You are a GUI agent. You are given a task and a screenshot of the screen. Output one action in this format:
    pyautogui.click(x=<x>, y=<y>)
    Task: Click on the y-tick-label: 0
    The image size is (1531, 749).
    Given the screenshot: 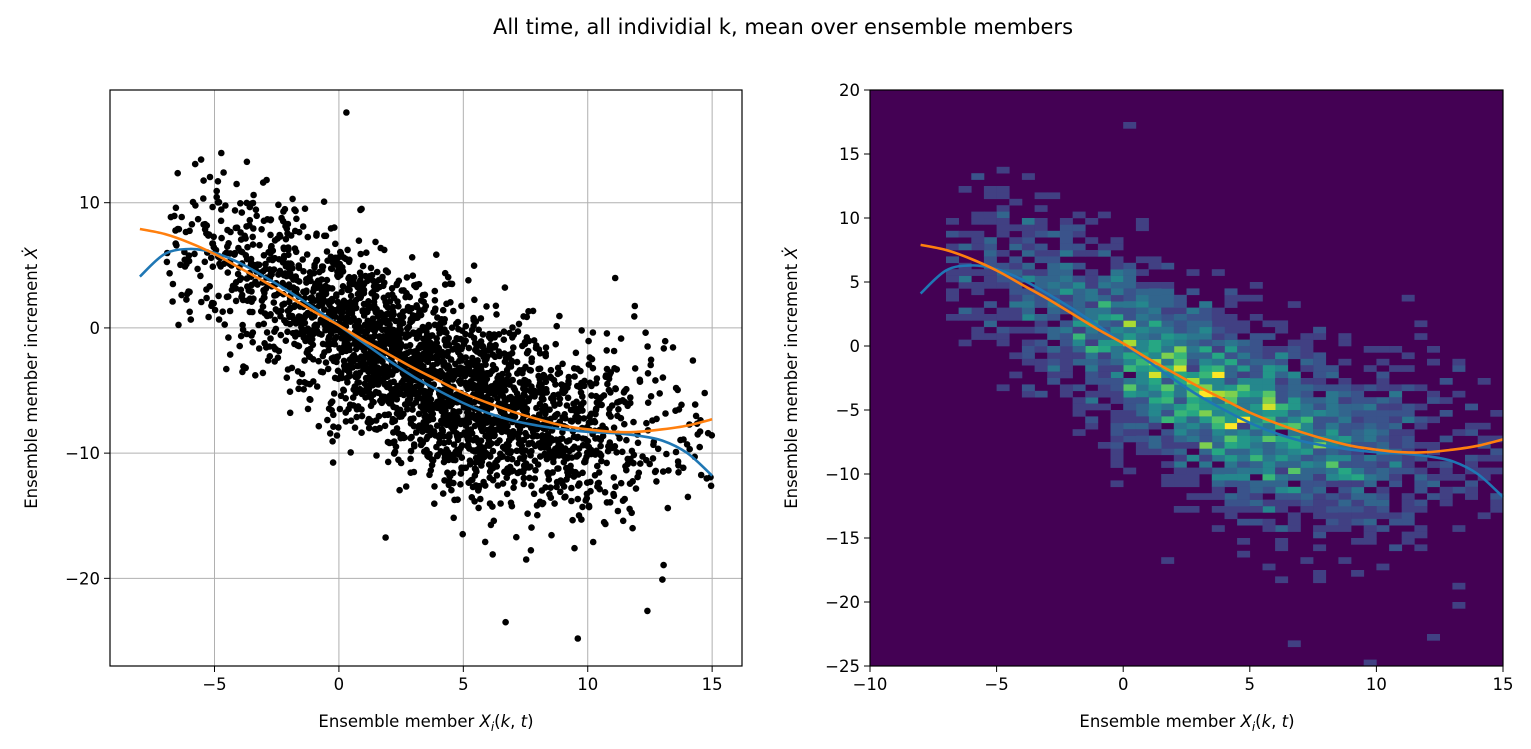 What is the action you would take?
    pyautogui.click(x=855, y=346)
    